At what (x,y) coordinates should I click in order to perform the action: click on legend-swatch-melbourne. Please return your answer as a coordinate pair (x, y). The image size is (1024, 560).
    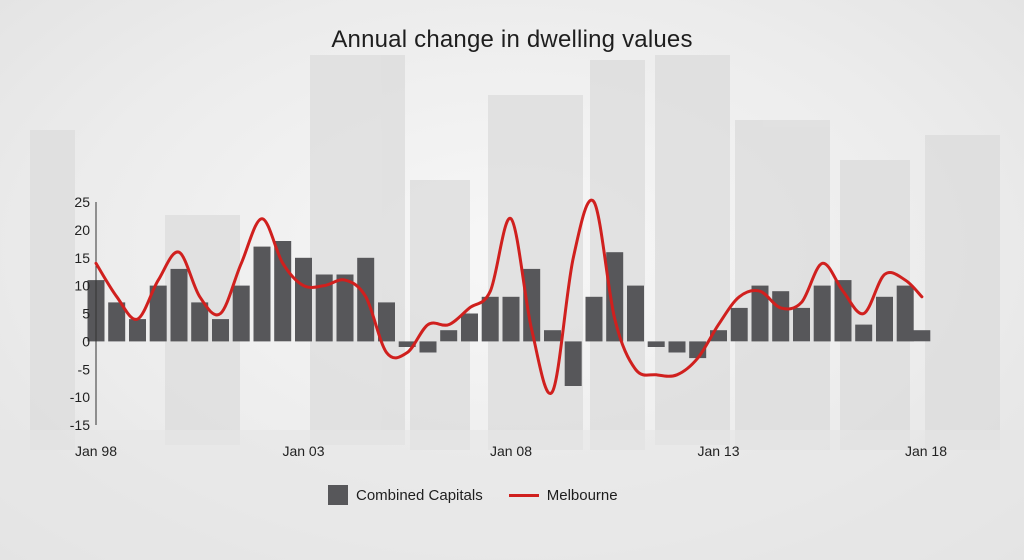
    Looking at the image, I should click on (523, 495).